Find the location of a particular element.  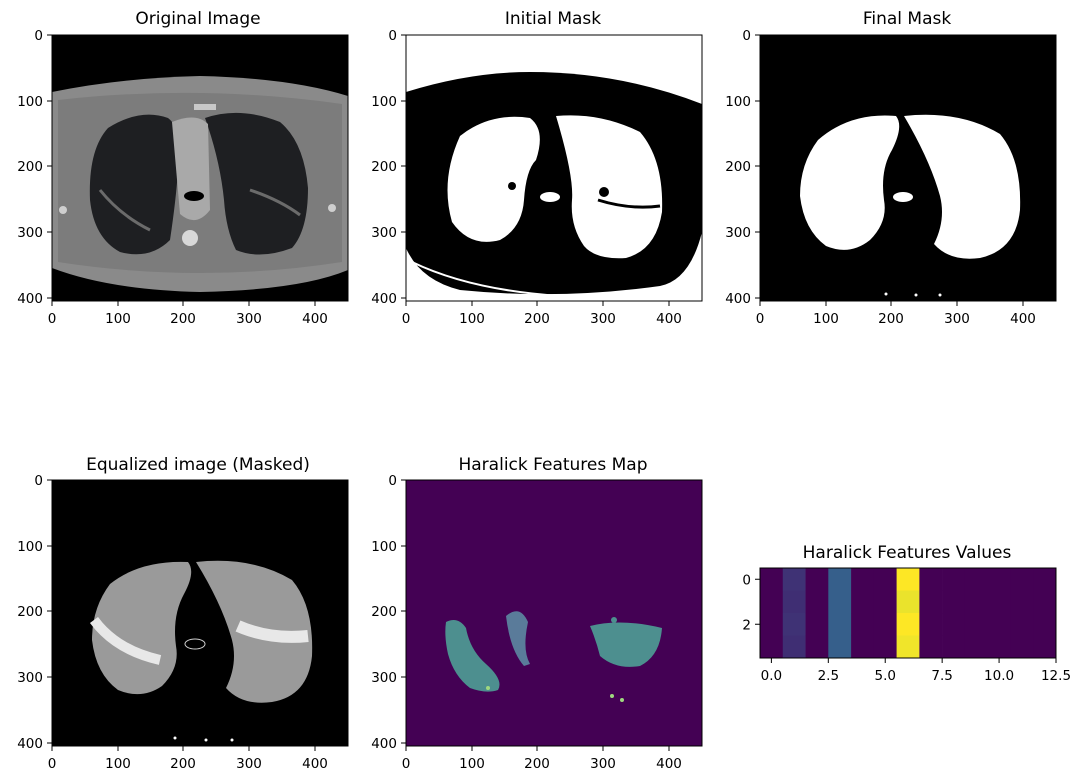

chart-title: Haralick Features Values is located at coordinates (907, 553).